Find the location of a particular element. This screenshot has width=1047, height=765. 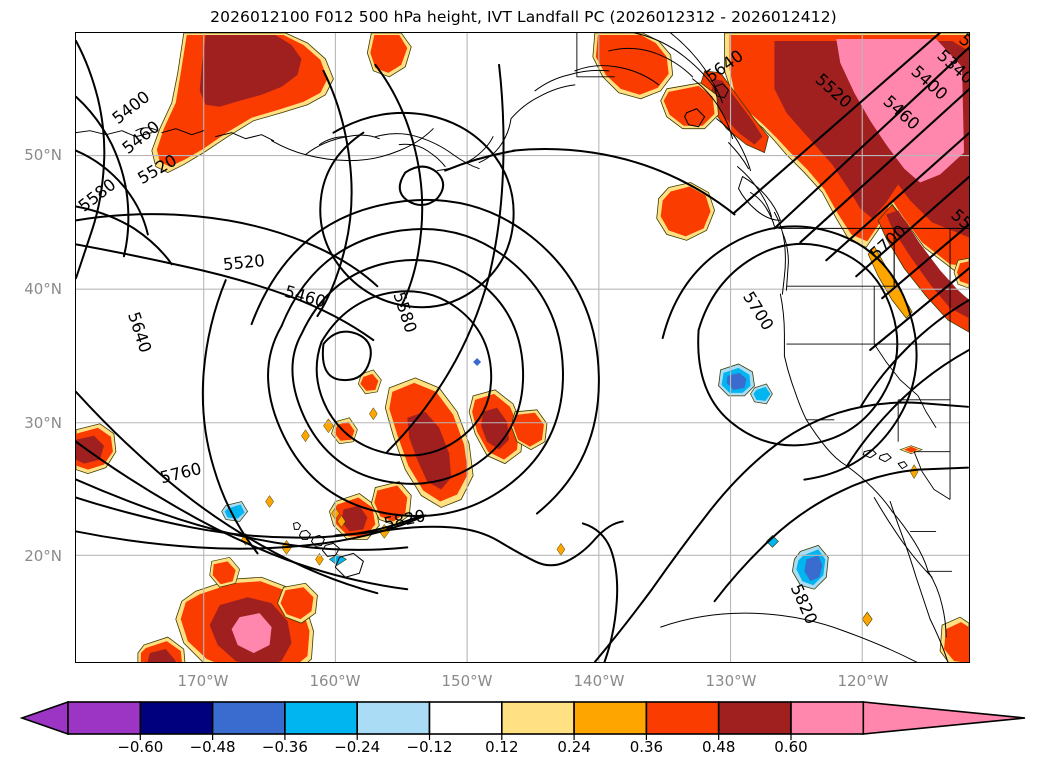

cb-tick-0: −0.60 is located at coordinates (140, 747).